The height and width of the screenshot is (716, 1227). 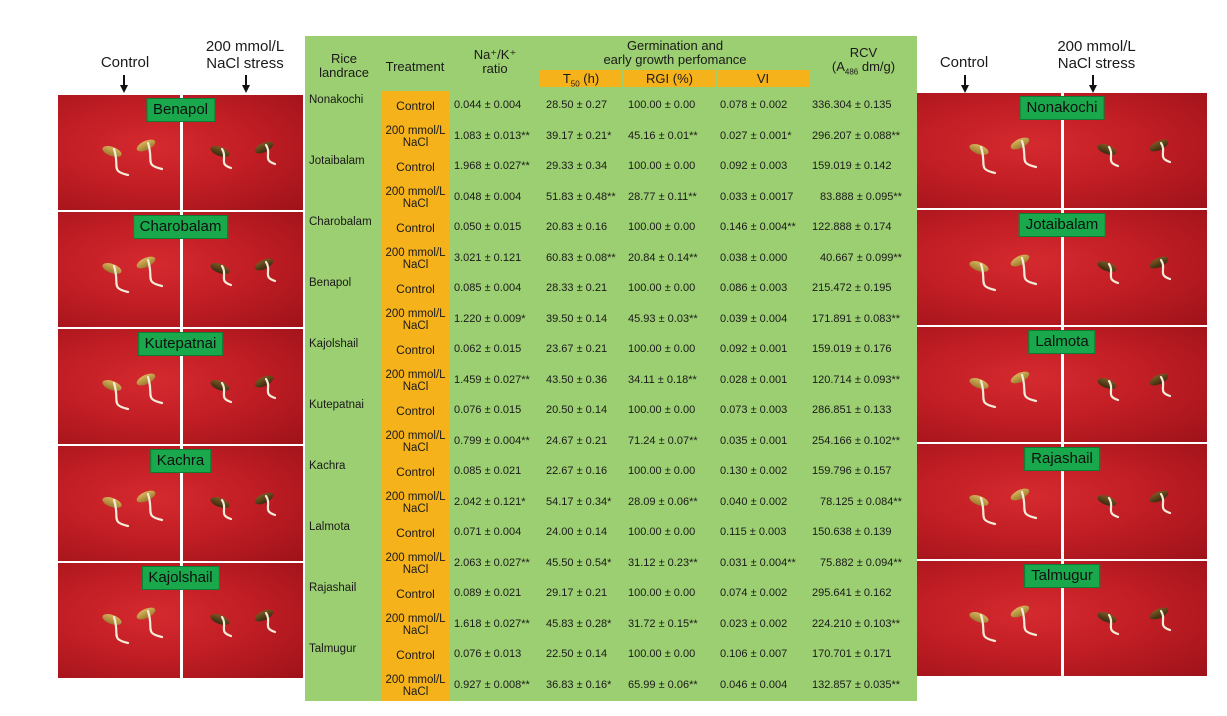 What do you see at coordinates (344, 65) in the screenshot?
I see `header-landrace: Rice landrace` at bounding box center [344, 65].